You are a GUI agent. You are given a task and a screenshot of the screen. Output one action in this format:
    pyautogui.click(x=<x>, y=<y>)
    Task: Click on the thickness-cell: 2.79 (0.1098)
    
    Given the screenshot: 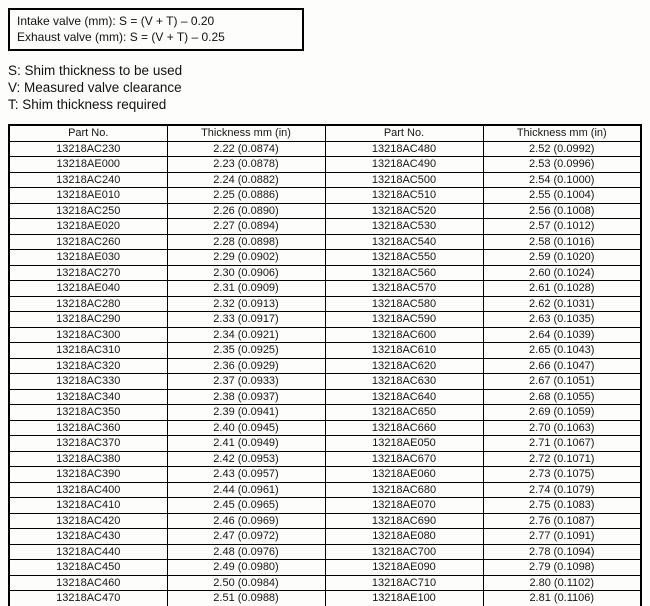 What is the action you would take?
    pyautogui.click(x=562, y=567)
    